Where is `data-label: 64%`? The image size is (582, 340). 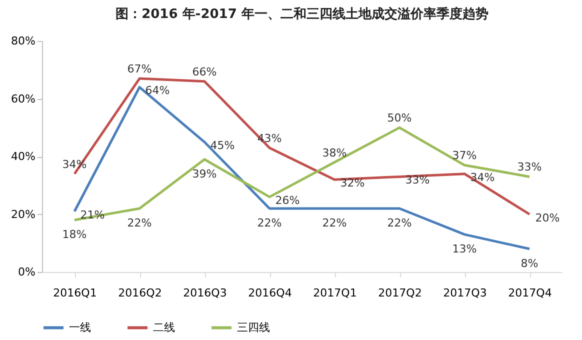
data-label: 64% is located at coordinates (157, 91).